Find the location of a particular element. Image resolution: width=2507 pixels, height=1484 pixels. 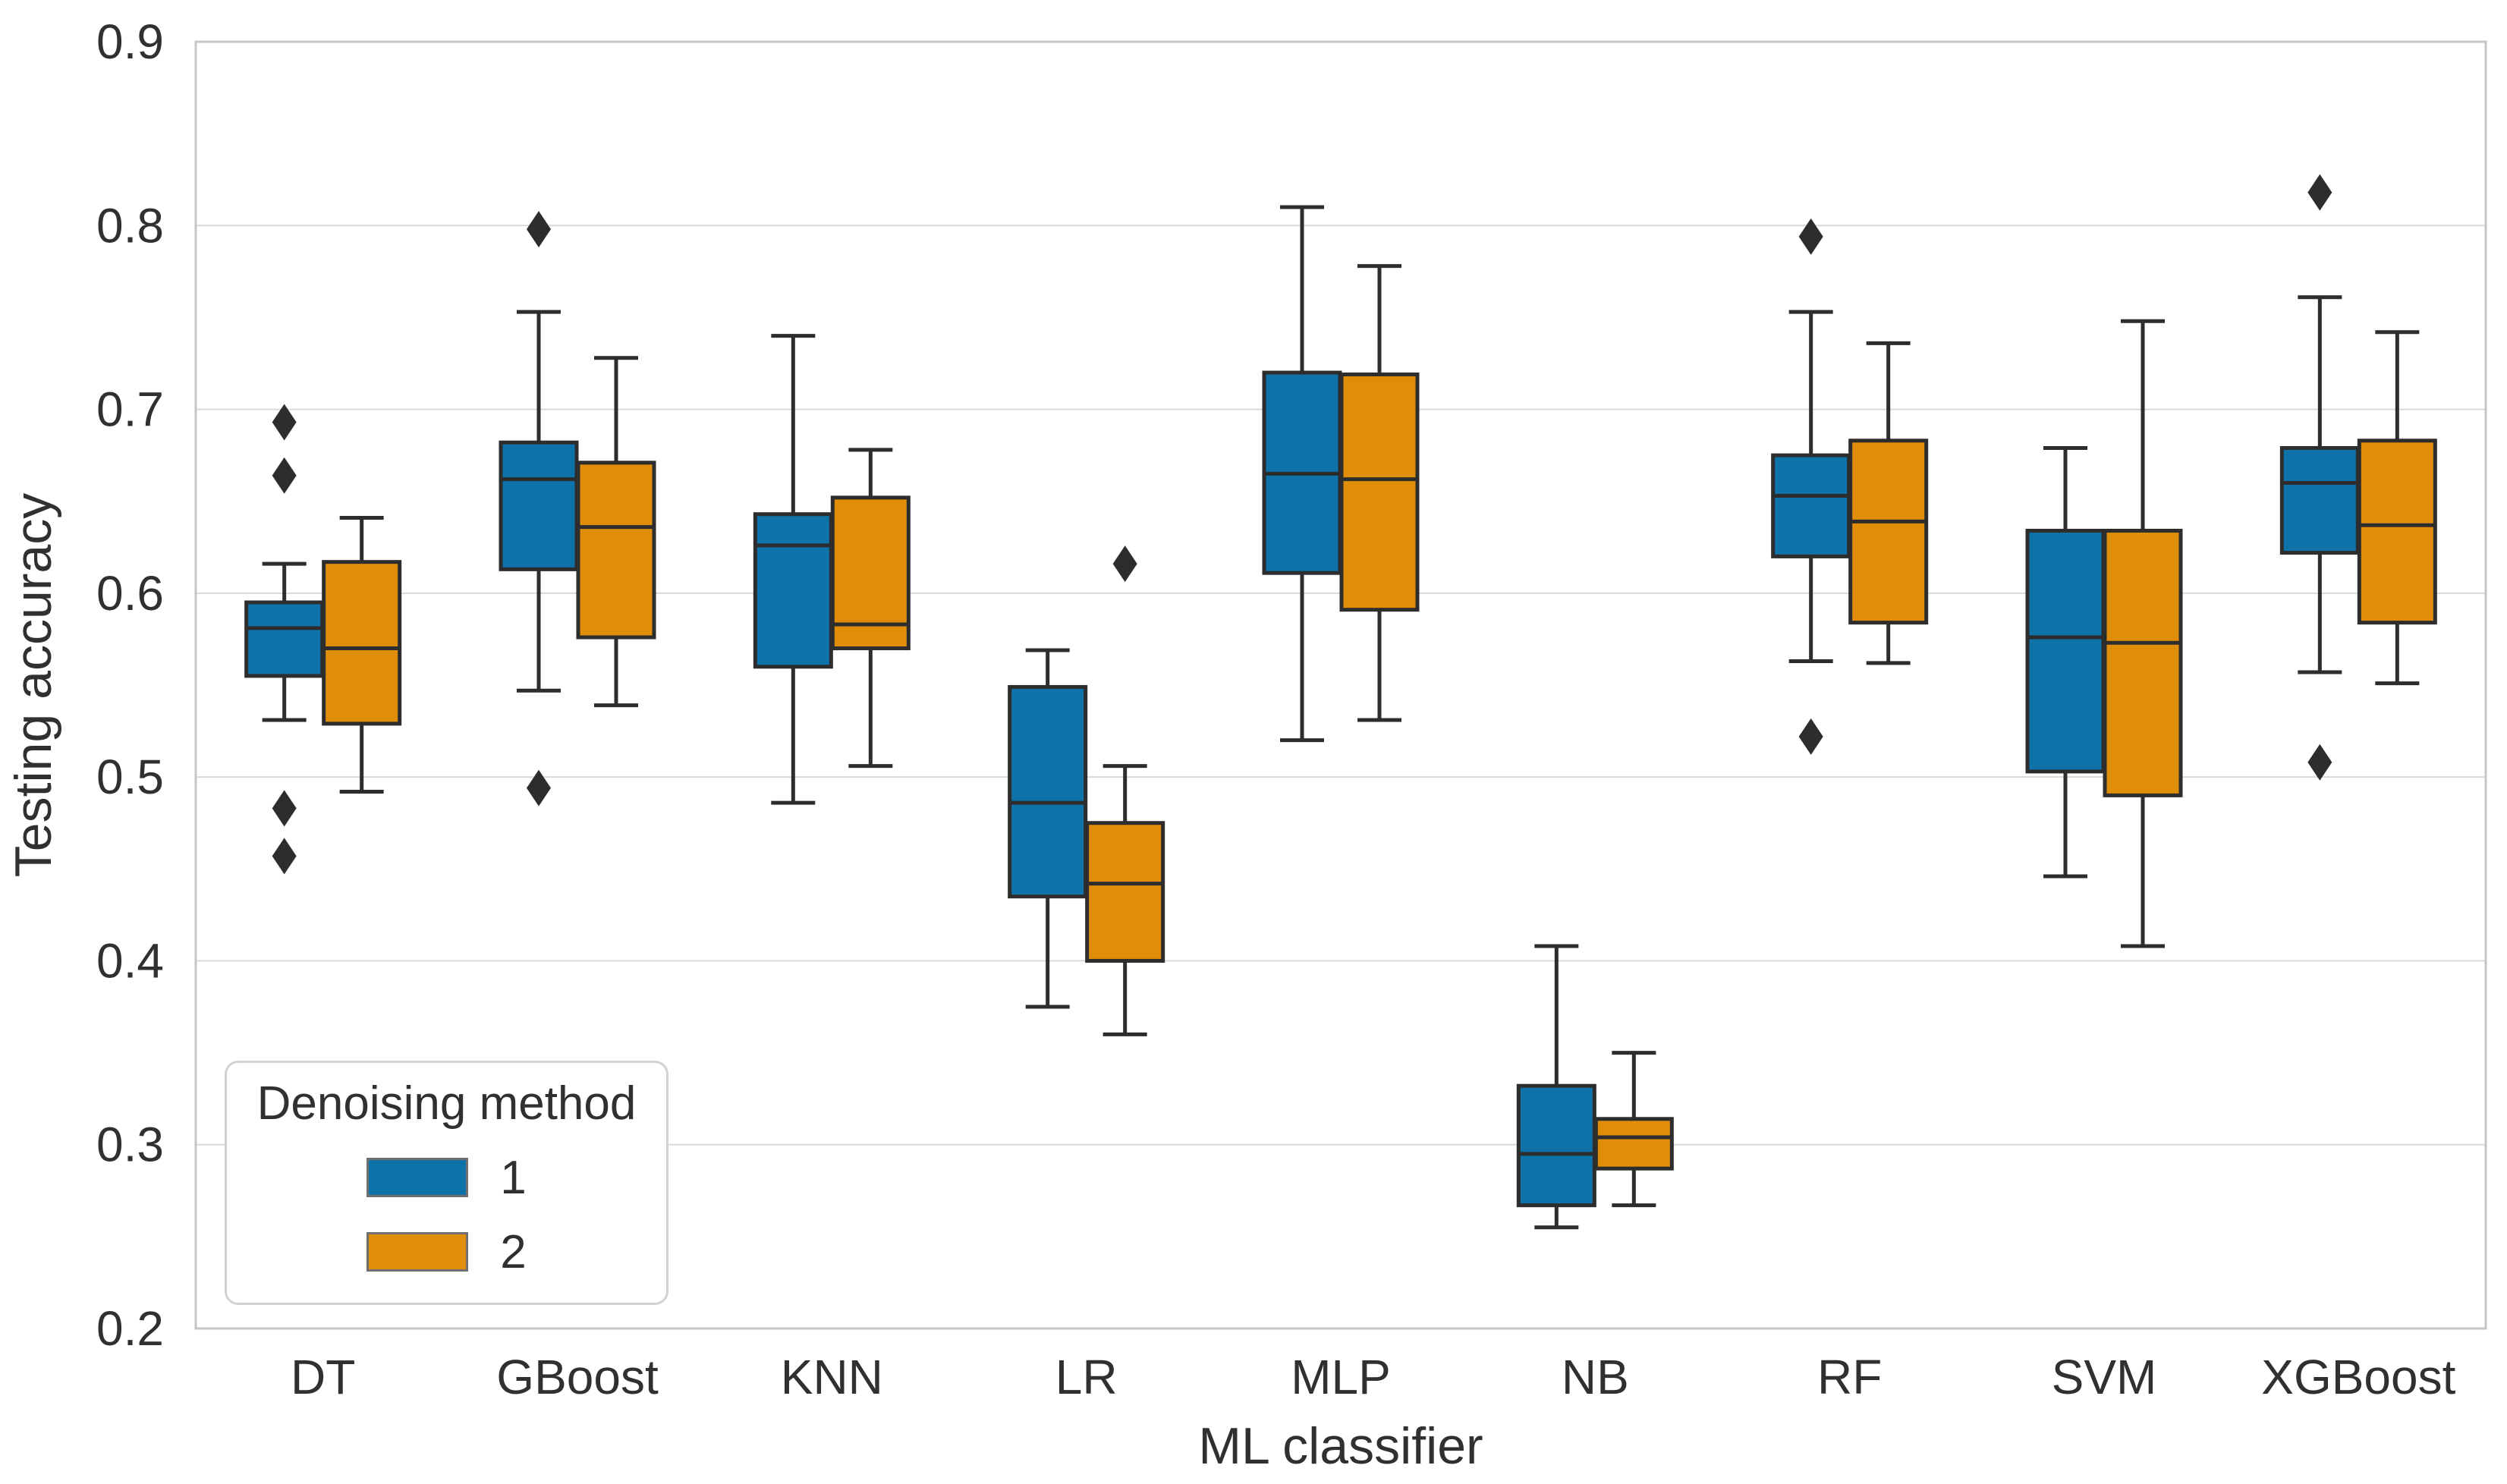

x-tick-label-RF: RF is located at coordinates (1849, 1377).